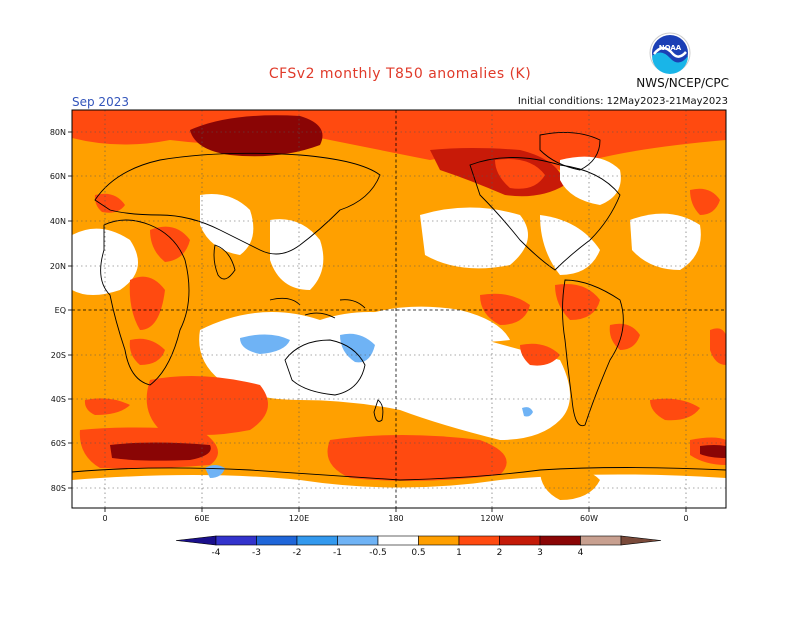  What do you see at coordinates (378, 553) in the screenshot?
I see `colorbar-label: -0.5` at bounding box center [378, 553].